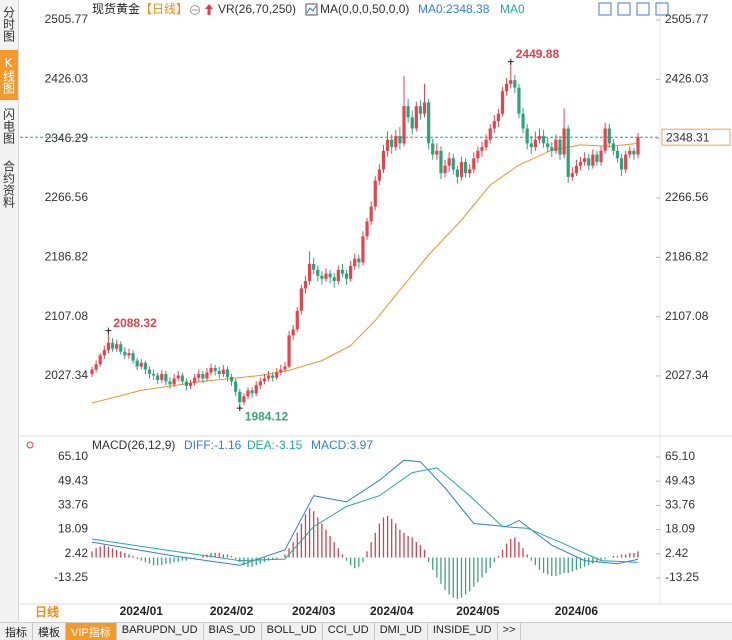 The height and width of the screenshot is (640, 732). What do you see at coordinates (116, 8) in the screenshot?
I see `instrument: 现货黄金` at bounding box center [116, 8].